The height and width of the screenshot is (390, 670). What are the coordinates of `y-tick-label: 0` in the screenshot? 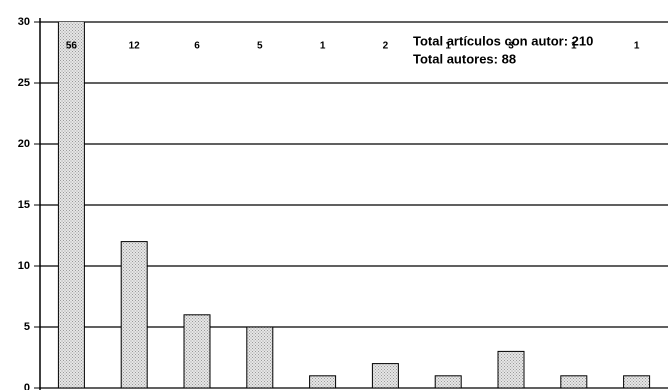 It's located at (27, 386).